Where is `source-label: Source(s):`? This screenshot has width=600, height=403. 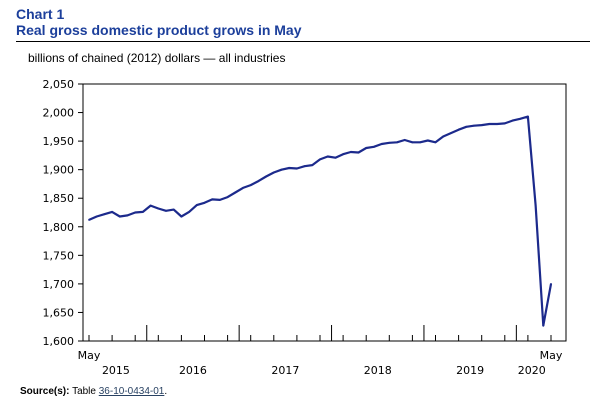 source-label: Source(s): is located at coordinates (45, 391).